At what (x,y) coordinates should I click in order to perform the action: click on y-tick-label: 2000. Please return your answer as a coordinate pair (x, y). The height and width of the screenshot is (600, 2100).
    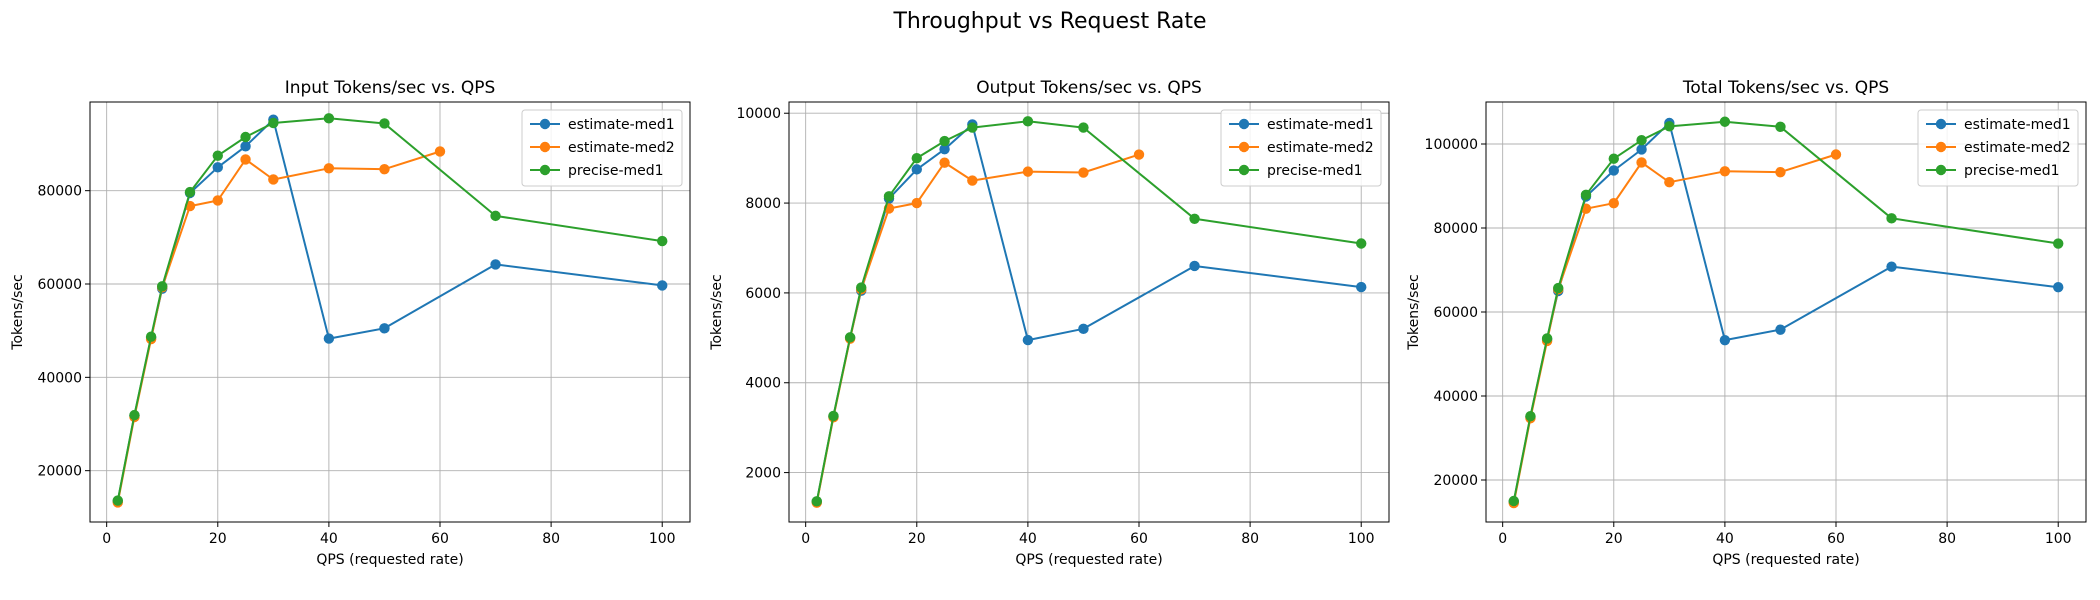
    Looking at the image, I should click on (763, 474).